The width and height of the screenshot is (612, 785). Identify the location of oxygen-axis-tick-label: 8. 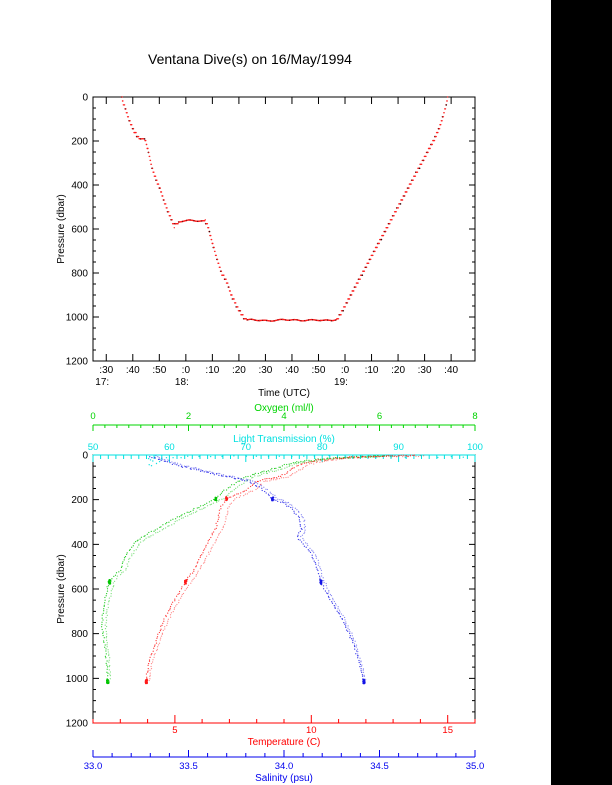
(474, 416).